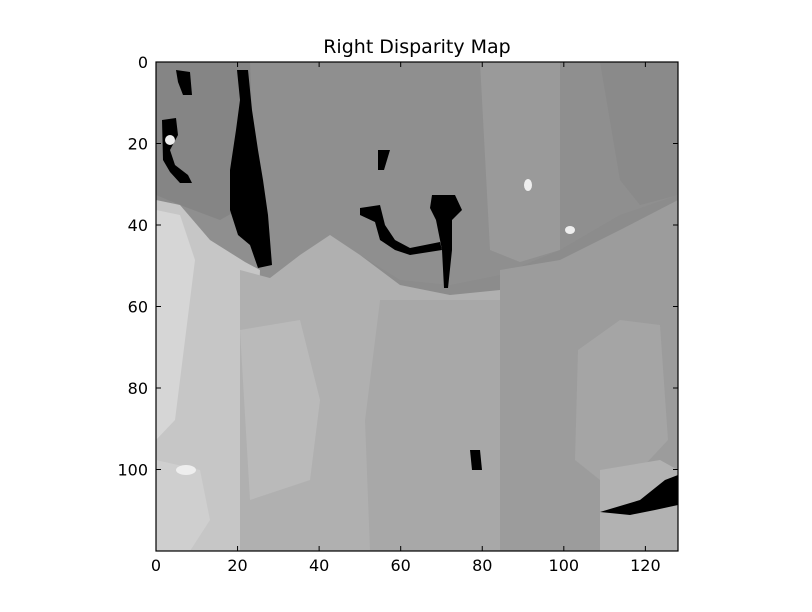 The width and height of the screenshot is (812, 612). Describe the element at coordinates (482, 565) in the screenshot. I see `x-tick-label: 80` at that location.